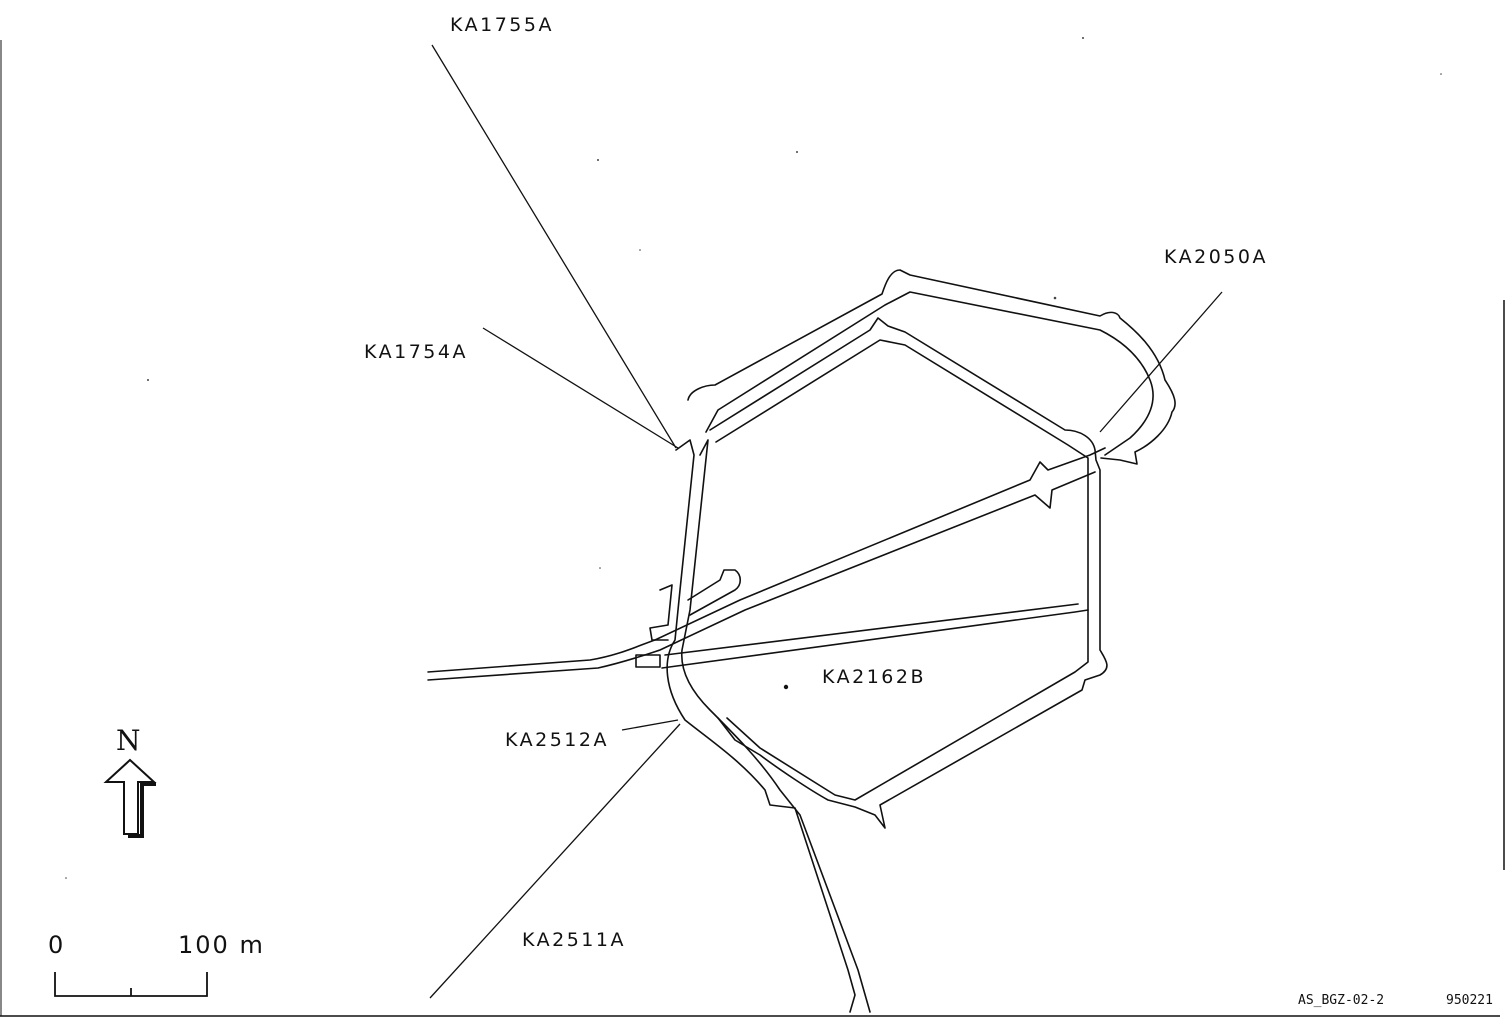  I want to click on scale-end-label: 100 m, so click(221, 945).